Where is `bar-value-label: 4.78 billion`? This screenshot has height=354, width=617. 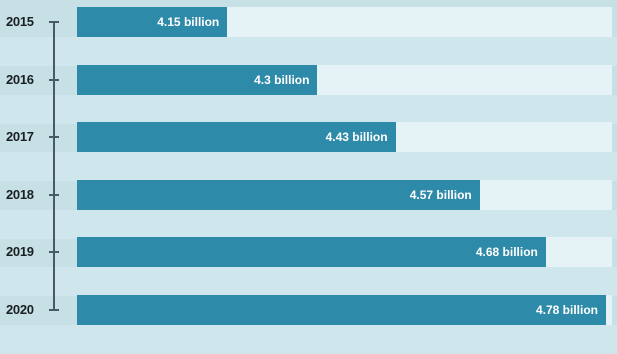 bar-value-label: 4.78 billion is located at coordinates (566, 310).